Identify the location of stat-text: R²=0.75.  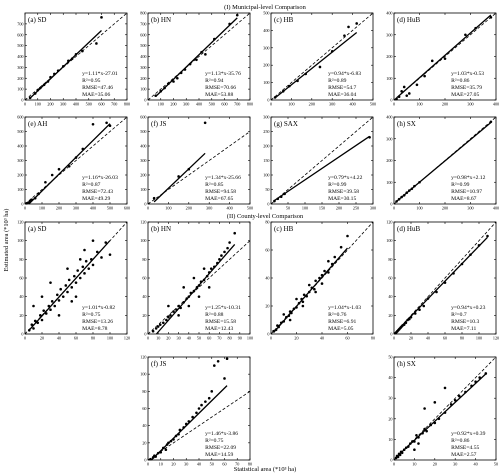
(214, 441).